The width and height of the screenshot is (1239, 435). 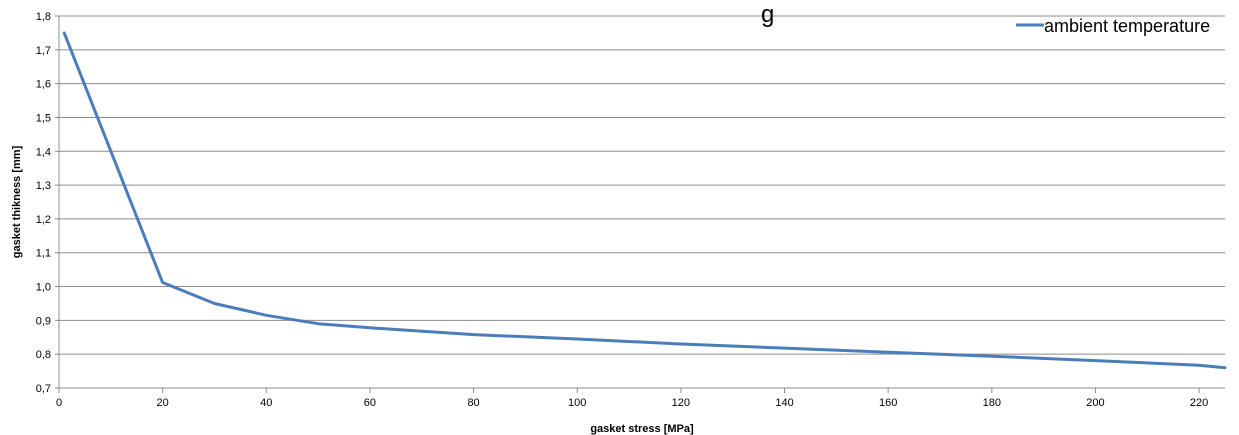 I want to click on y-tick-label: 1,4, so click(x=43, y=152).